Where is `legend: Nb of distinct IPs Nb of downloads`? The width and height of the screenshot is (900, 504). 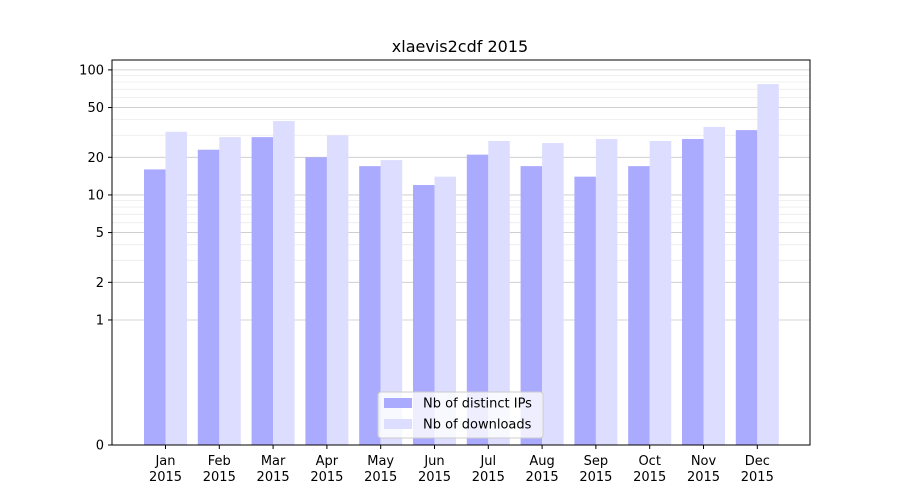
legend: Nb of distinct IPs Nb of downloads is located at coordinates (460, 415).